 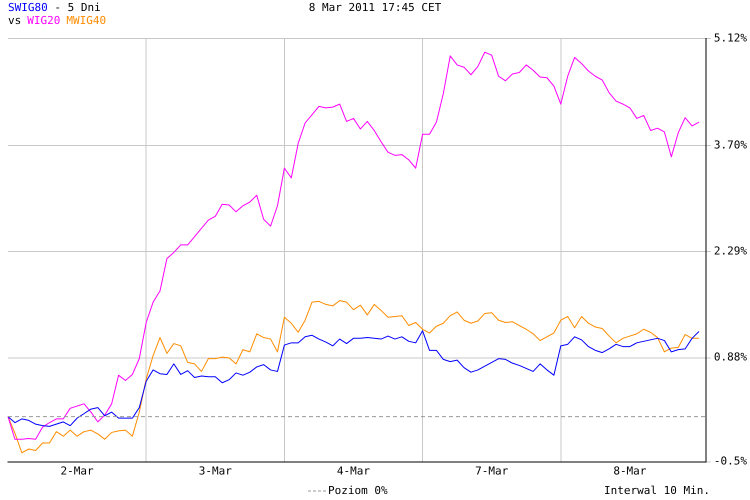 I want to click on x-tick-label: 8-Mar, so click(x=630, y=471).